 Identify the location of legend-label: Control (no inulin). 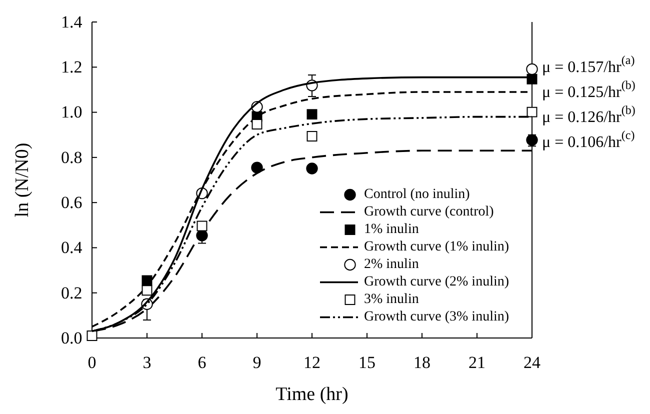
(417, 194).